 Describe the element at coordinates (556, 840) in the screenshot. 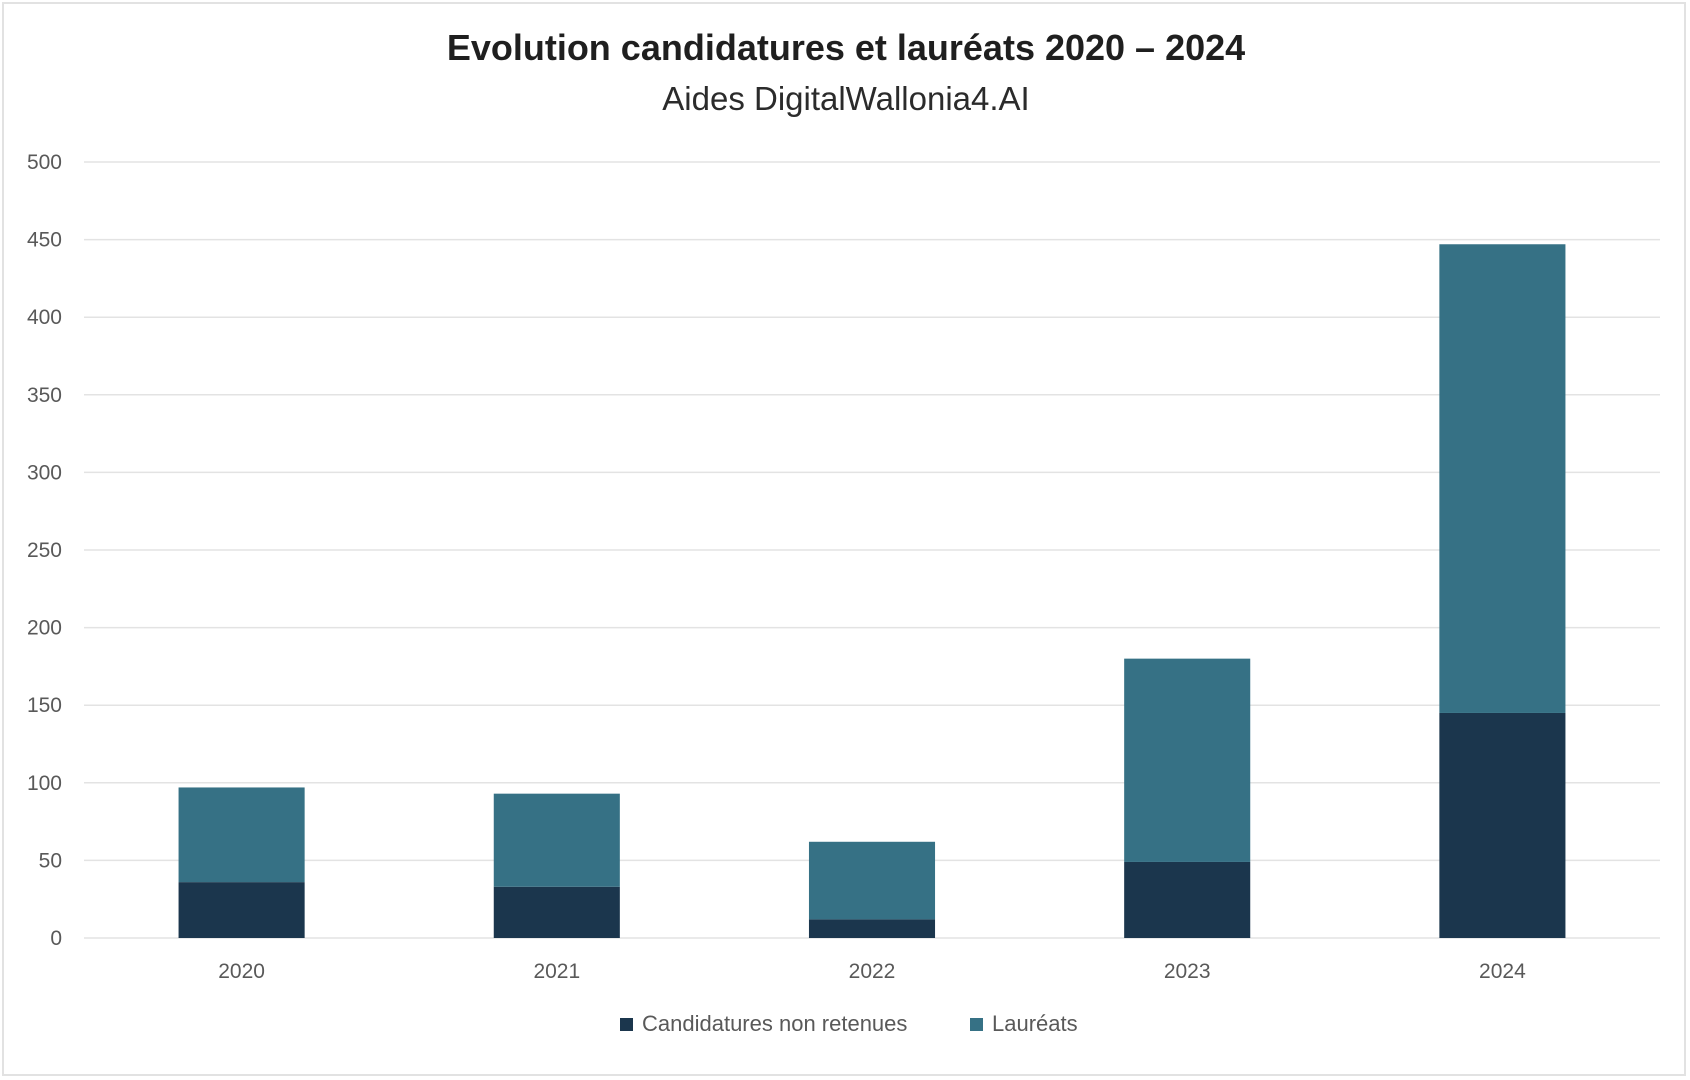

I see `bar-laureats-2021` at that location.